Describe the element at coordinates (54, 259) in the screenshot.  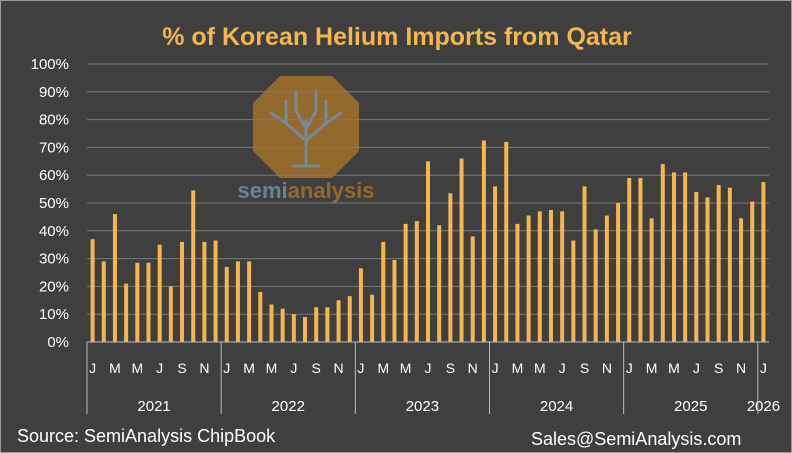
I see `y-tick-label: 30%` at that location.